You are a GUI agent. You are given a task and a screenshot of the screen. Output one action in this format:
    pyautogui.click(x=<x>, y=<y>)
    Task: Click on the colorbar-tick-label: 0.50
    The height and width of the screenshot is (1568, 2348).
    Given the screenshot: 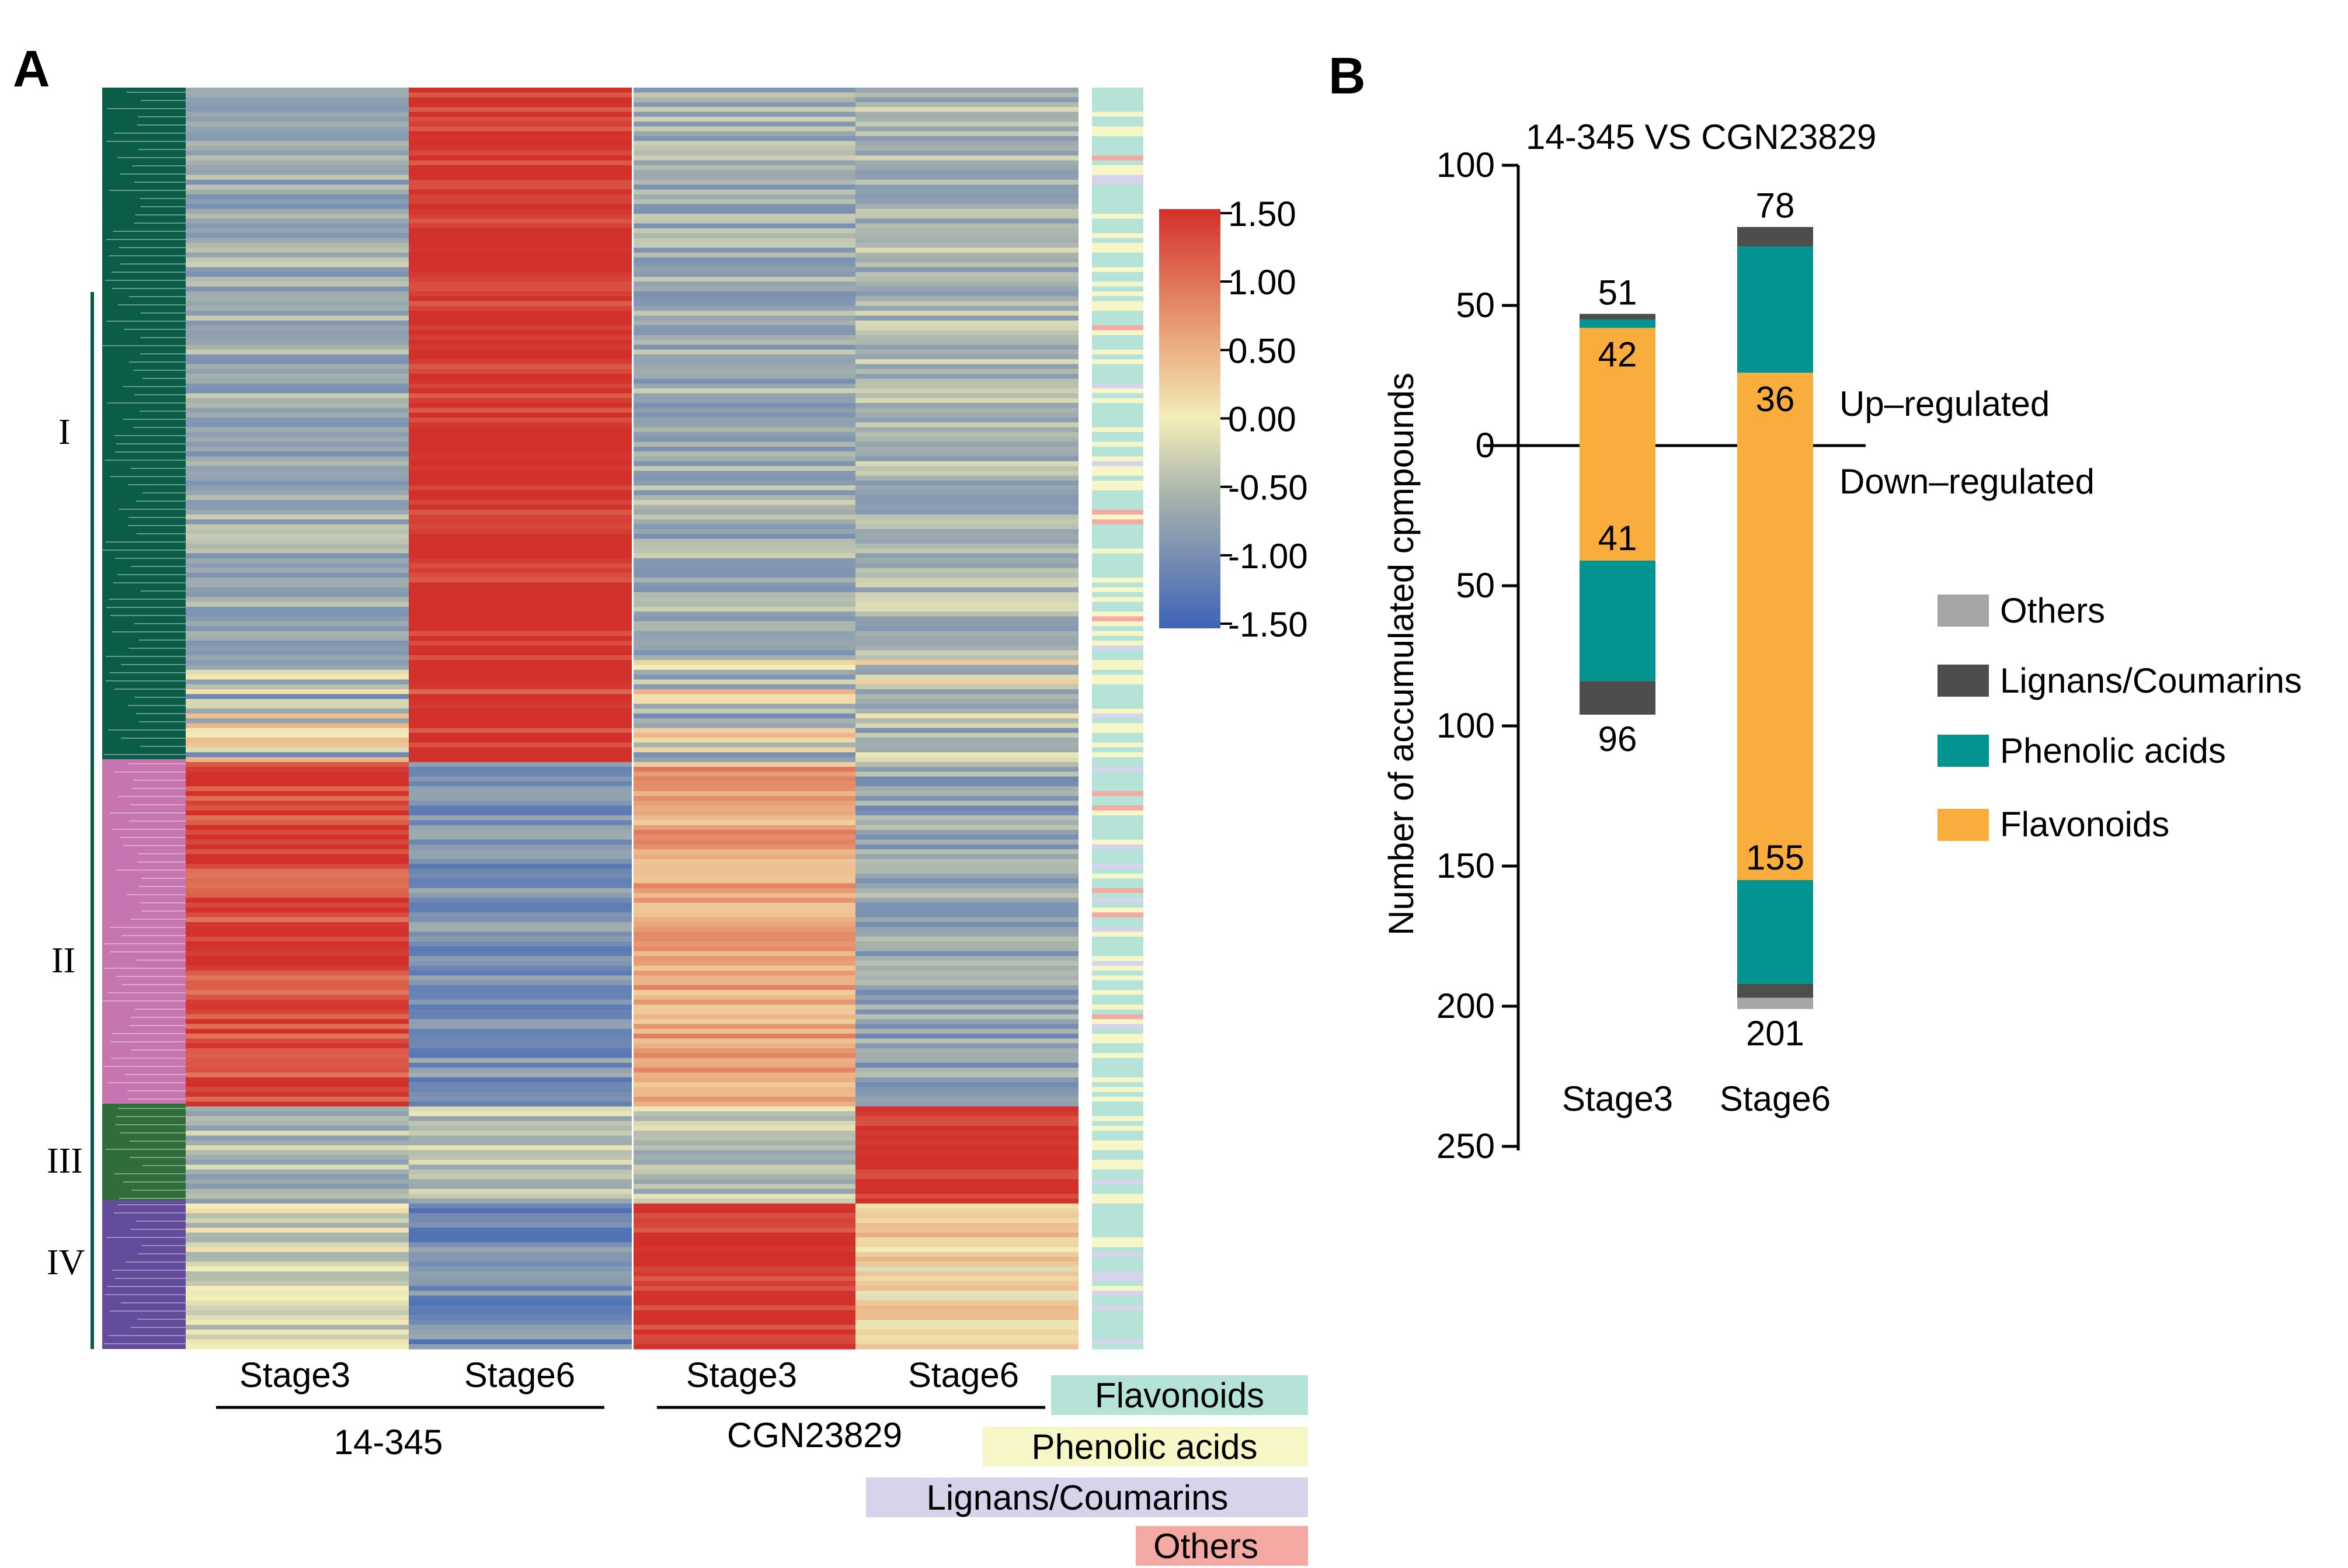 What is the action you would take?
    pyautogui.click(x=1262, y=350)
    